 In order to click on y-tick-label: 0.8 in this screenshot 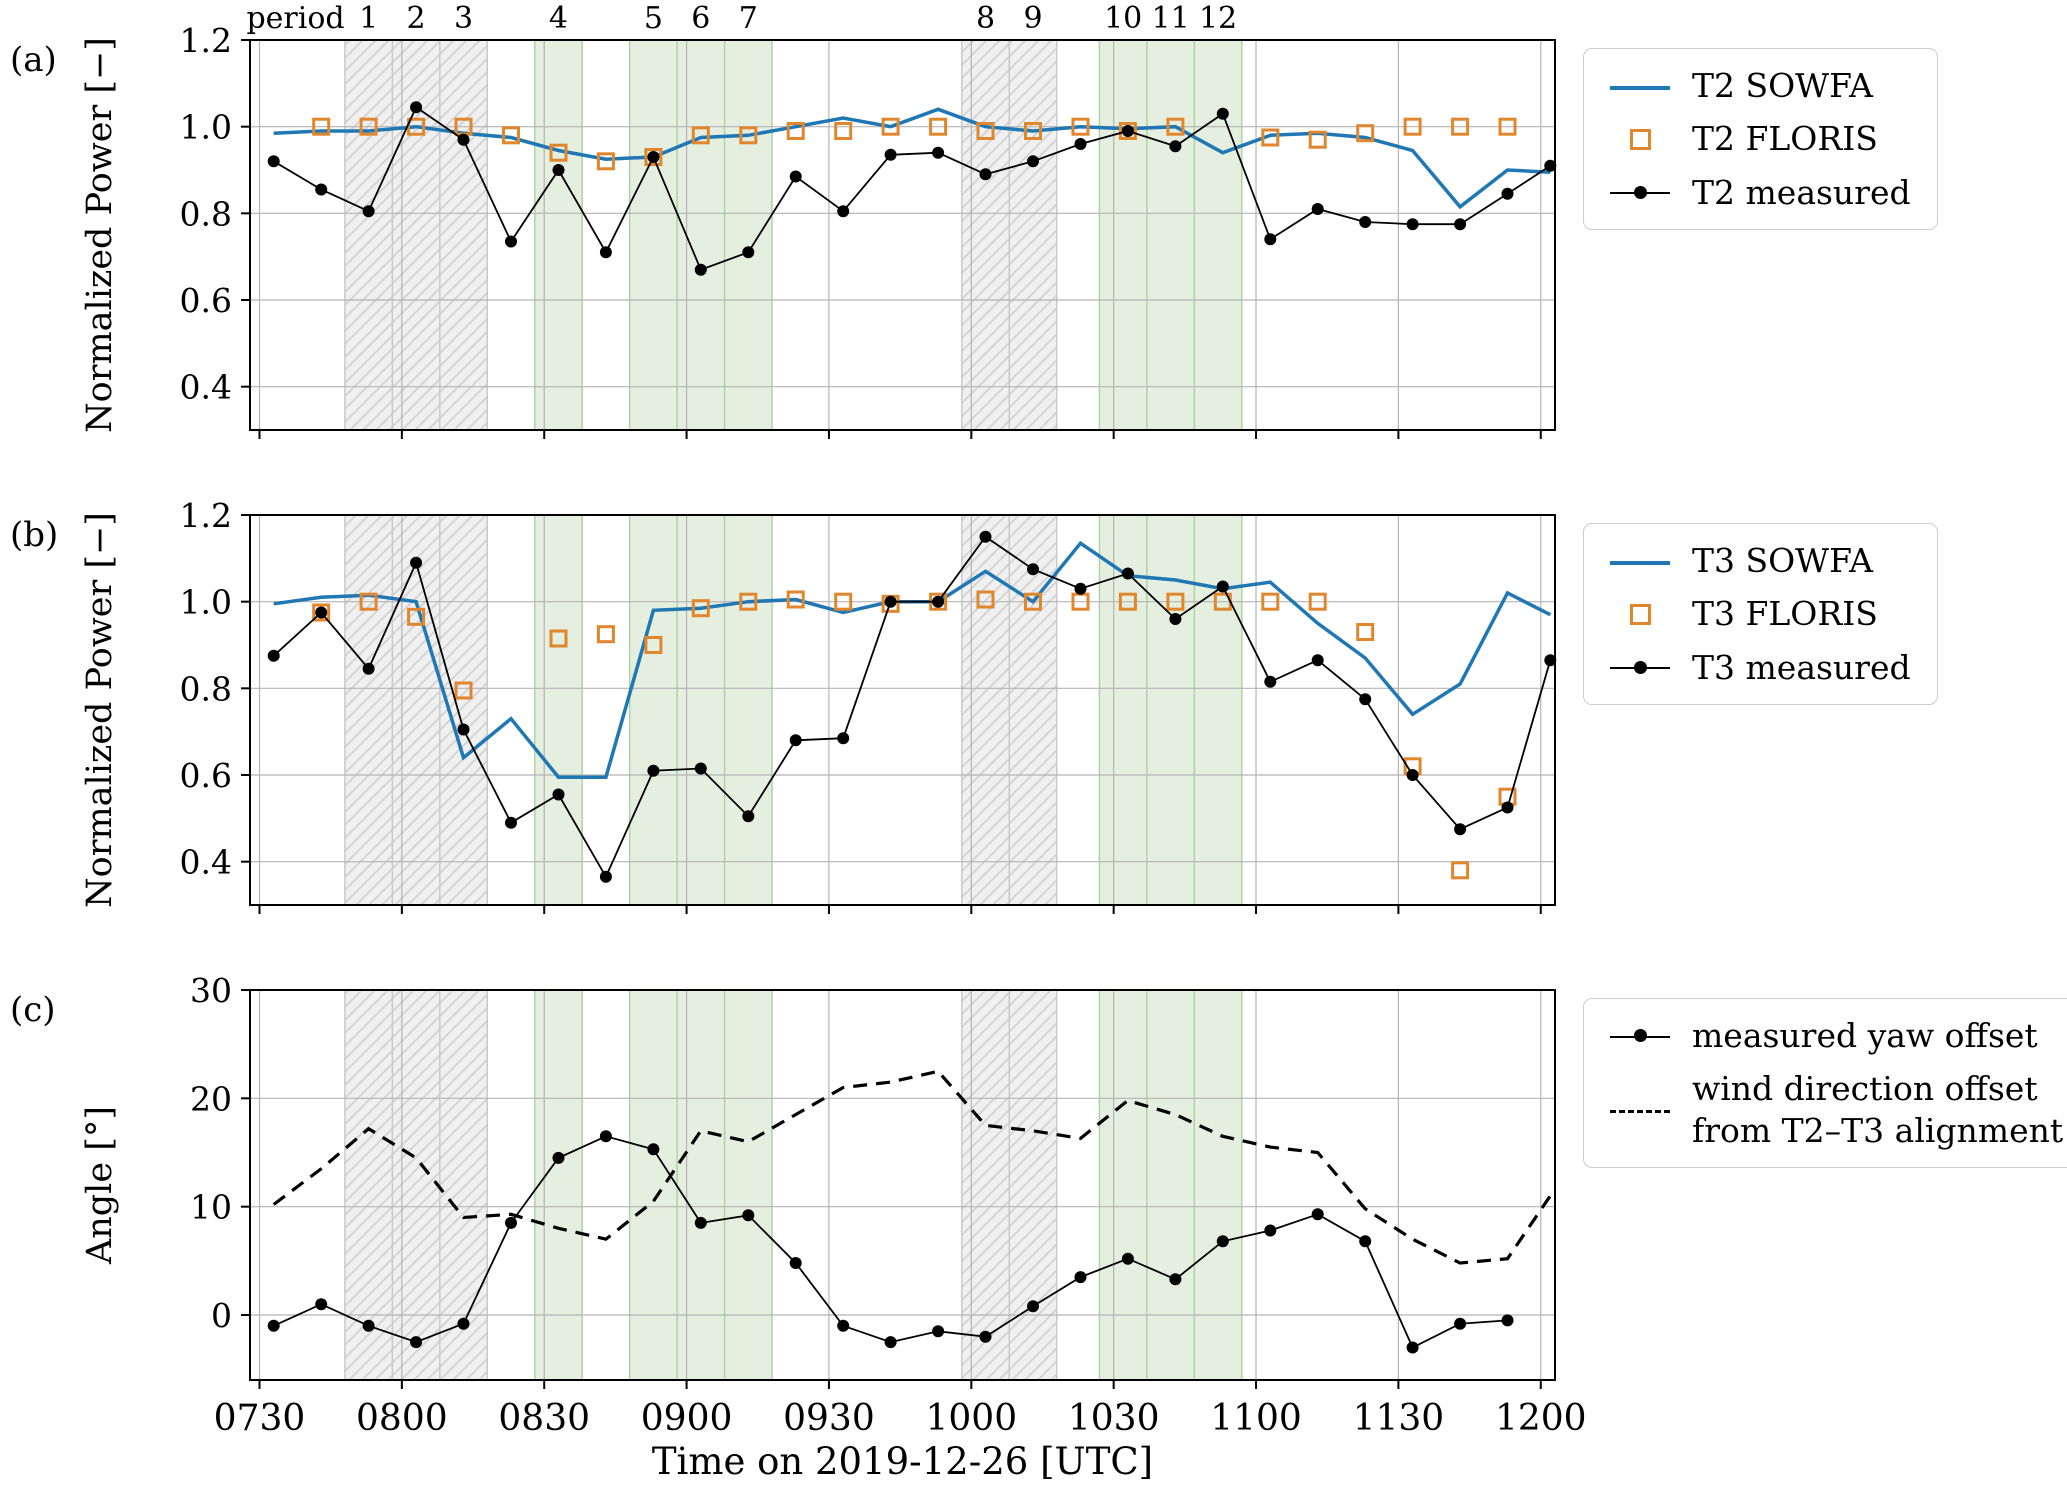, I will do `click(206, 213)`.